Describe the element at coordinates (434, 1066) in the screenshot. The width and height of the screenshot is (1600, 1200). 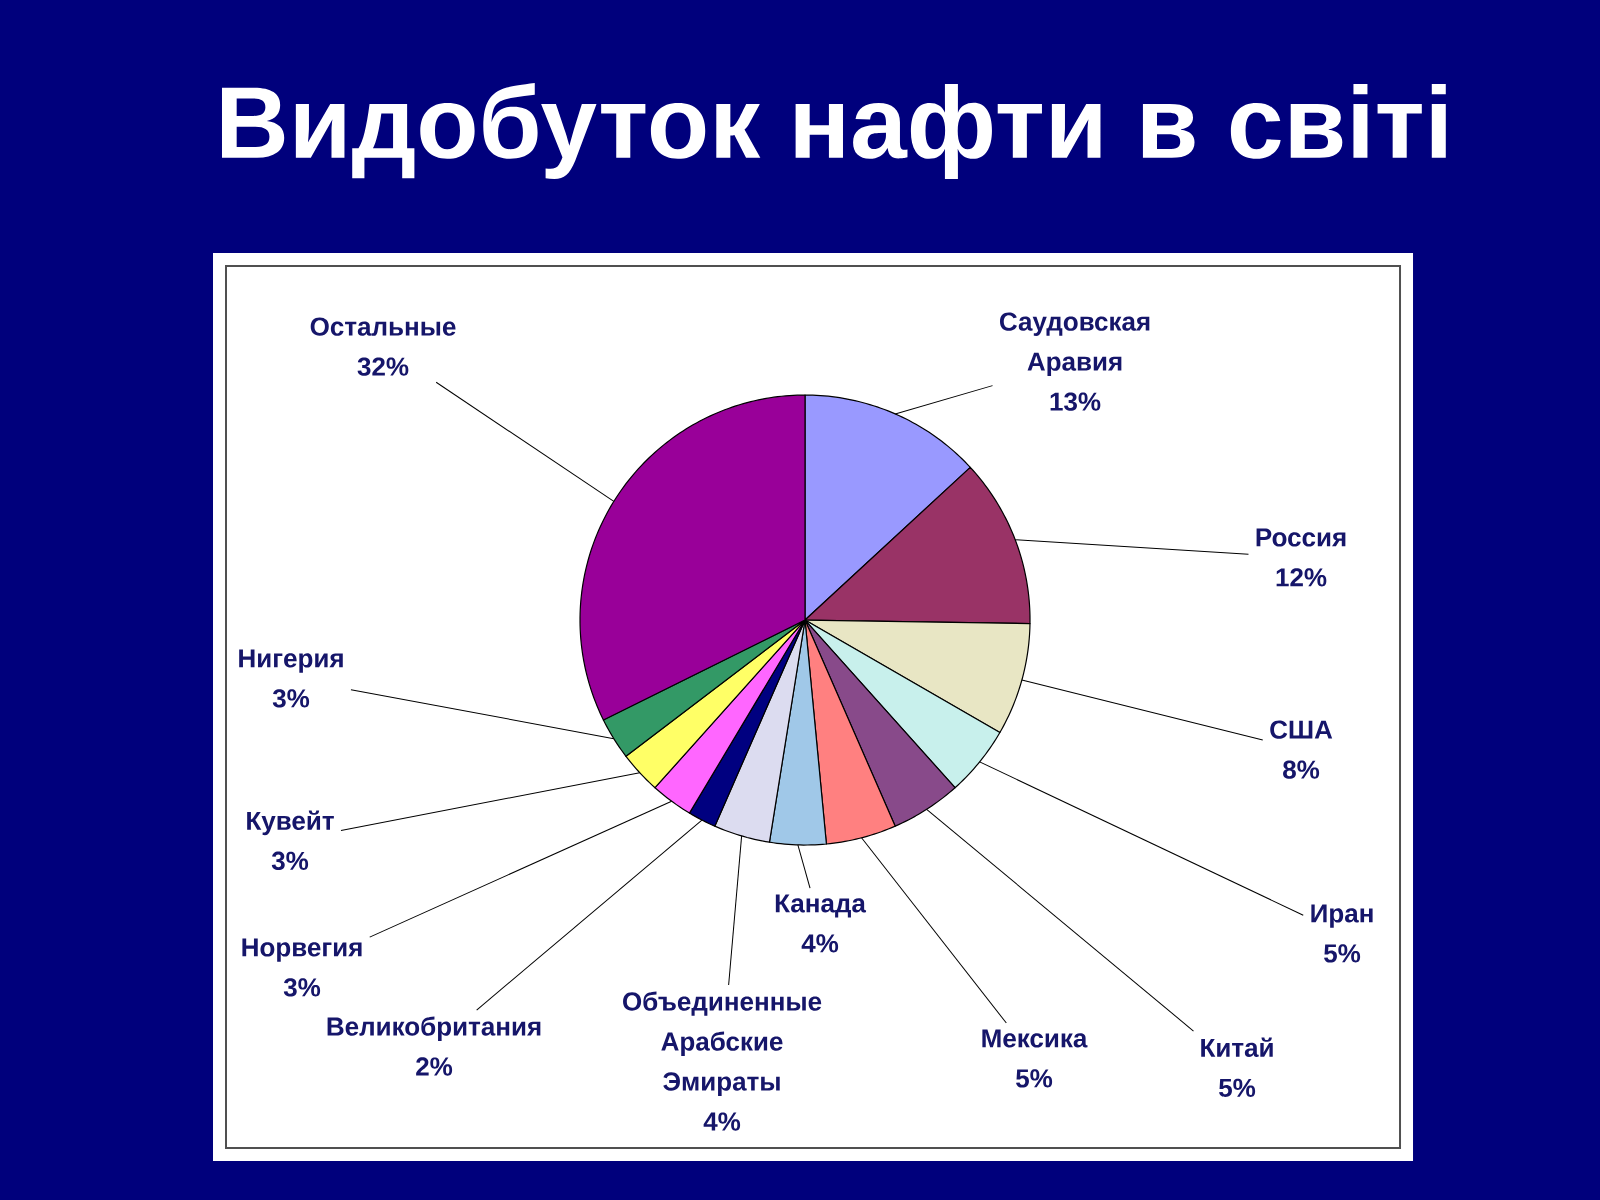
I see `data-label: 2%` at that location.